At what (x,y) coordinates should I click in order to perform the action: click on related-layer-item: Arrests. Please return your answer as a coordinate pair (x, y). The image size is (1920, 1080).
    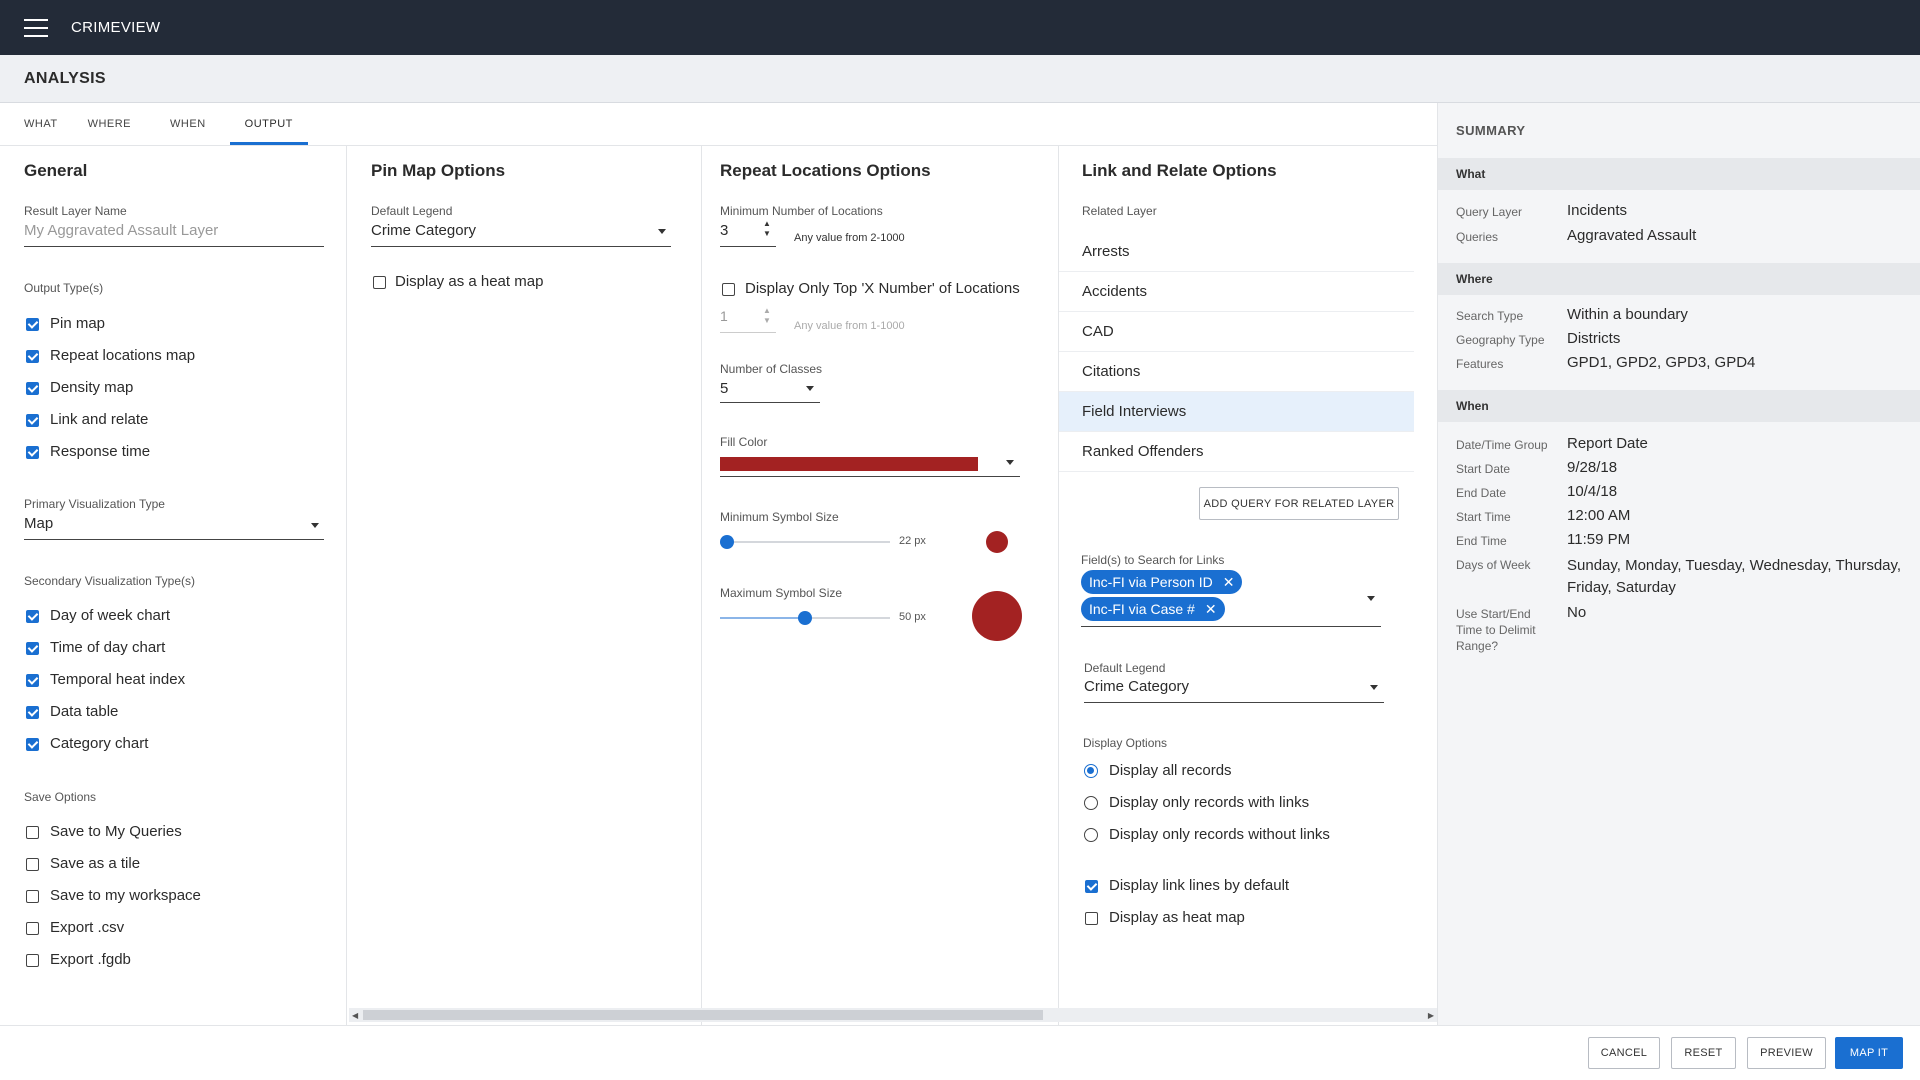
    Looking at the image, I should click on (1236, 252).